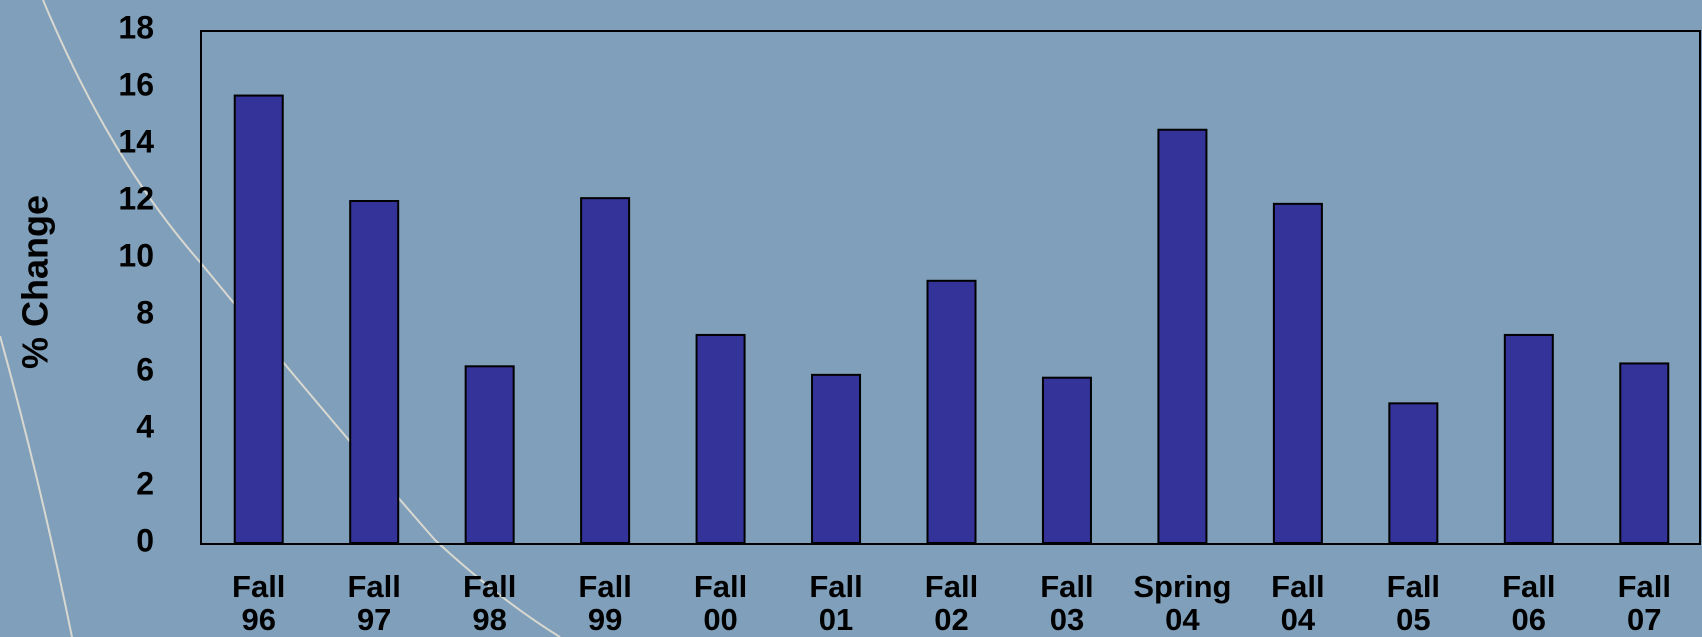 The height and width of the screenshot is (637, 1702). What do you see at coordinates (836, 603) in the screenshot?
I see `x-tick-label: Fall 01` at bounding box center [836, 603].